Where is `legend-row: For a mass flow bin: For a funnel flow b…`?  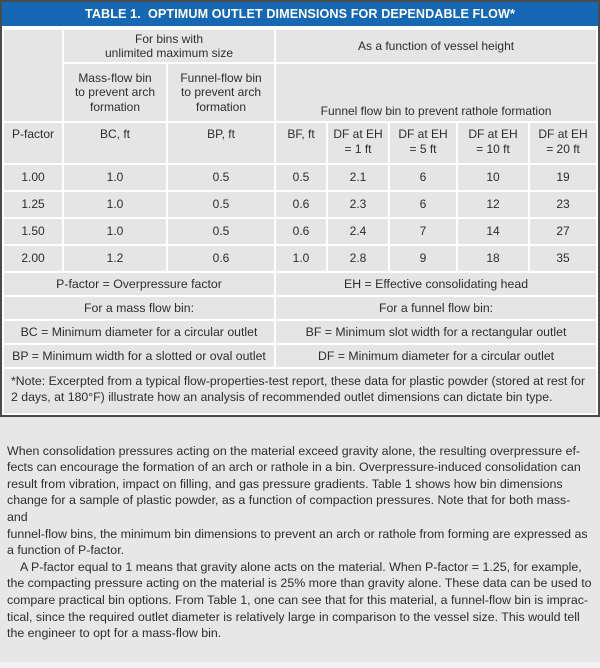
legend-row: For a mass flow bin: For a funnel flow b… is located at coordinates (300, 308).